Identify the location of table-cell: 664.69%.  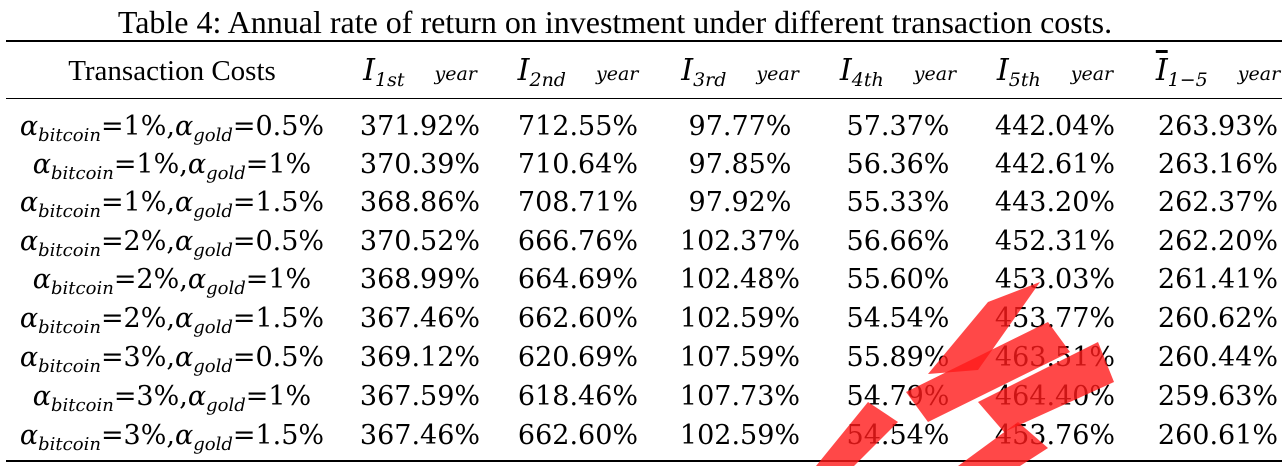
(578, 279).